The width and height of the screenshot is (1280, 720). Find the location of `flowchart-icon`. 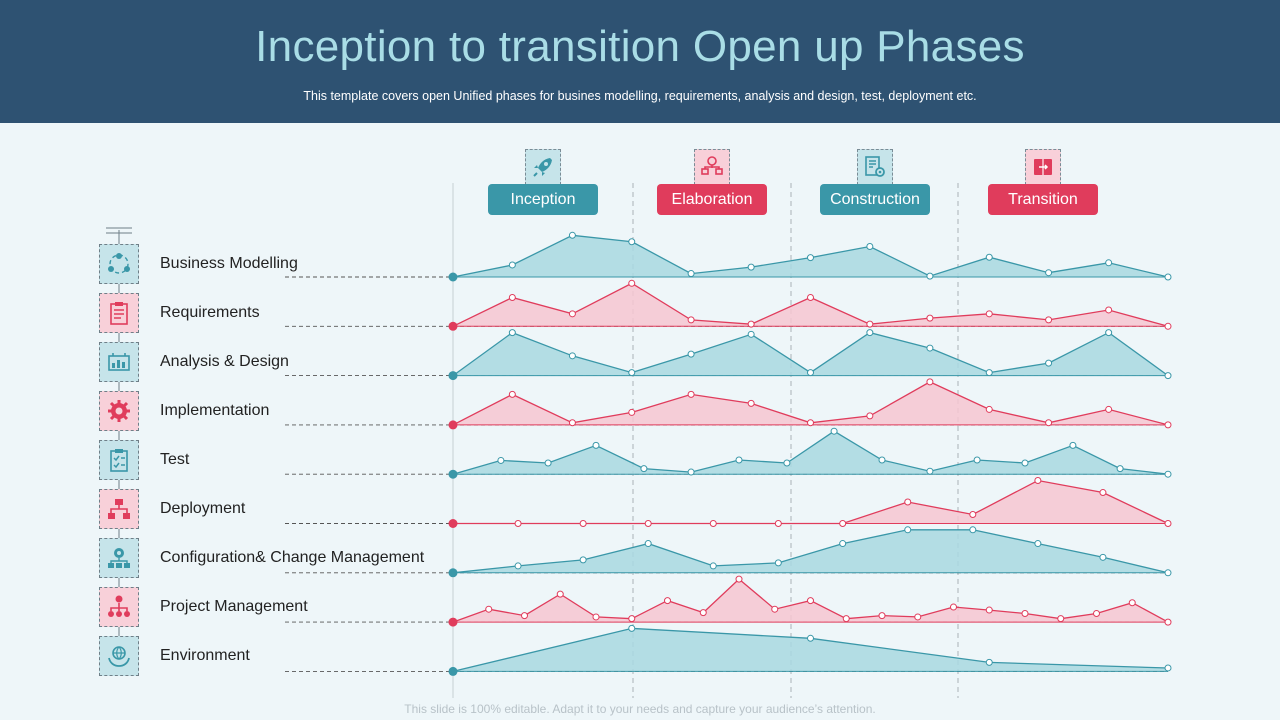

flowchart-icon is located at coordinates (712, 167).